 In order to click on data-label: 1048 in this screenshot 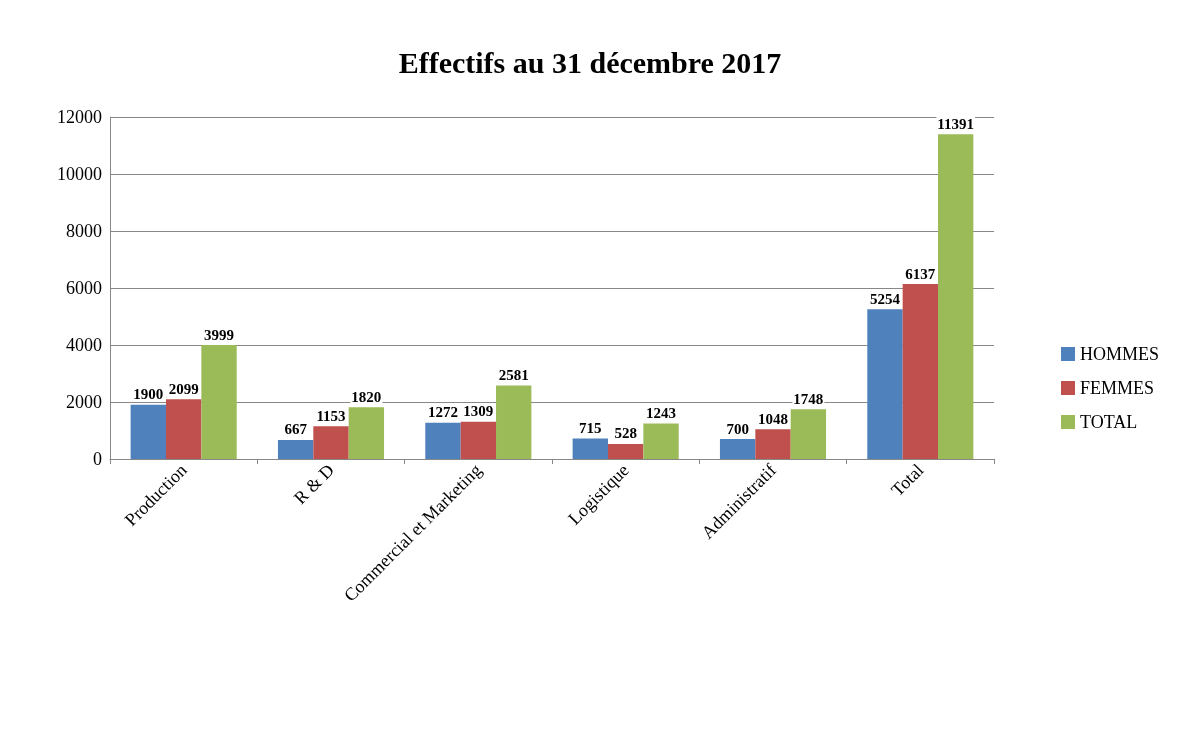, I will do `click(773, 418)`.